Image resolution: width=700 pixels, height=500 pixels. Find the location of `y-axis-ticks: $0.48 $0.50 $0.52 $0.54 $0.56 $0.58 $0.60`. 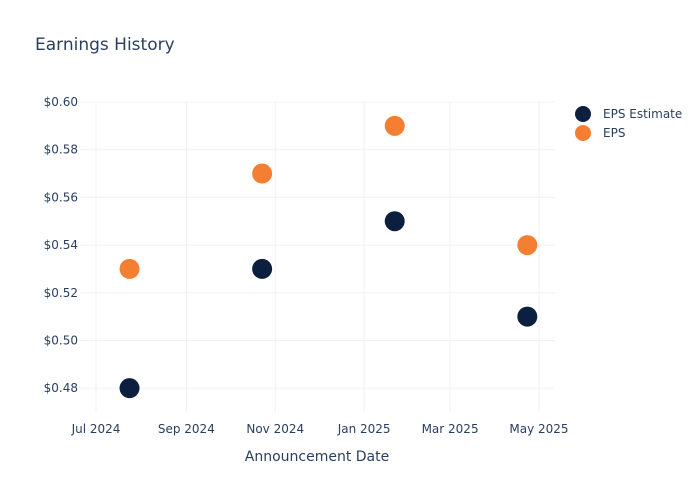

y-axis-ticks: $0.48 $0.50 $0.52 $0.54 $0.56 $0.58 $0.60 is located at coordinates (61, 245).